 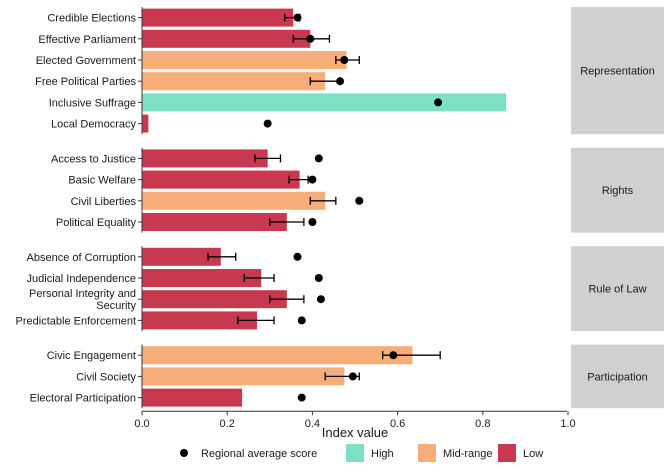 What do you see at coordinates (104, 202) in the screenshot?
I see `y-tick-label: Civil Liberties` at bounding box center [104, 202].